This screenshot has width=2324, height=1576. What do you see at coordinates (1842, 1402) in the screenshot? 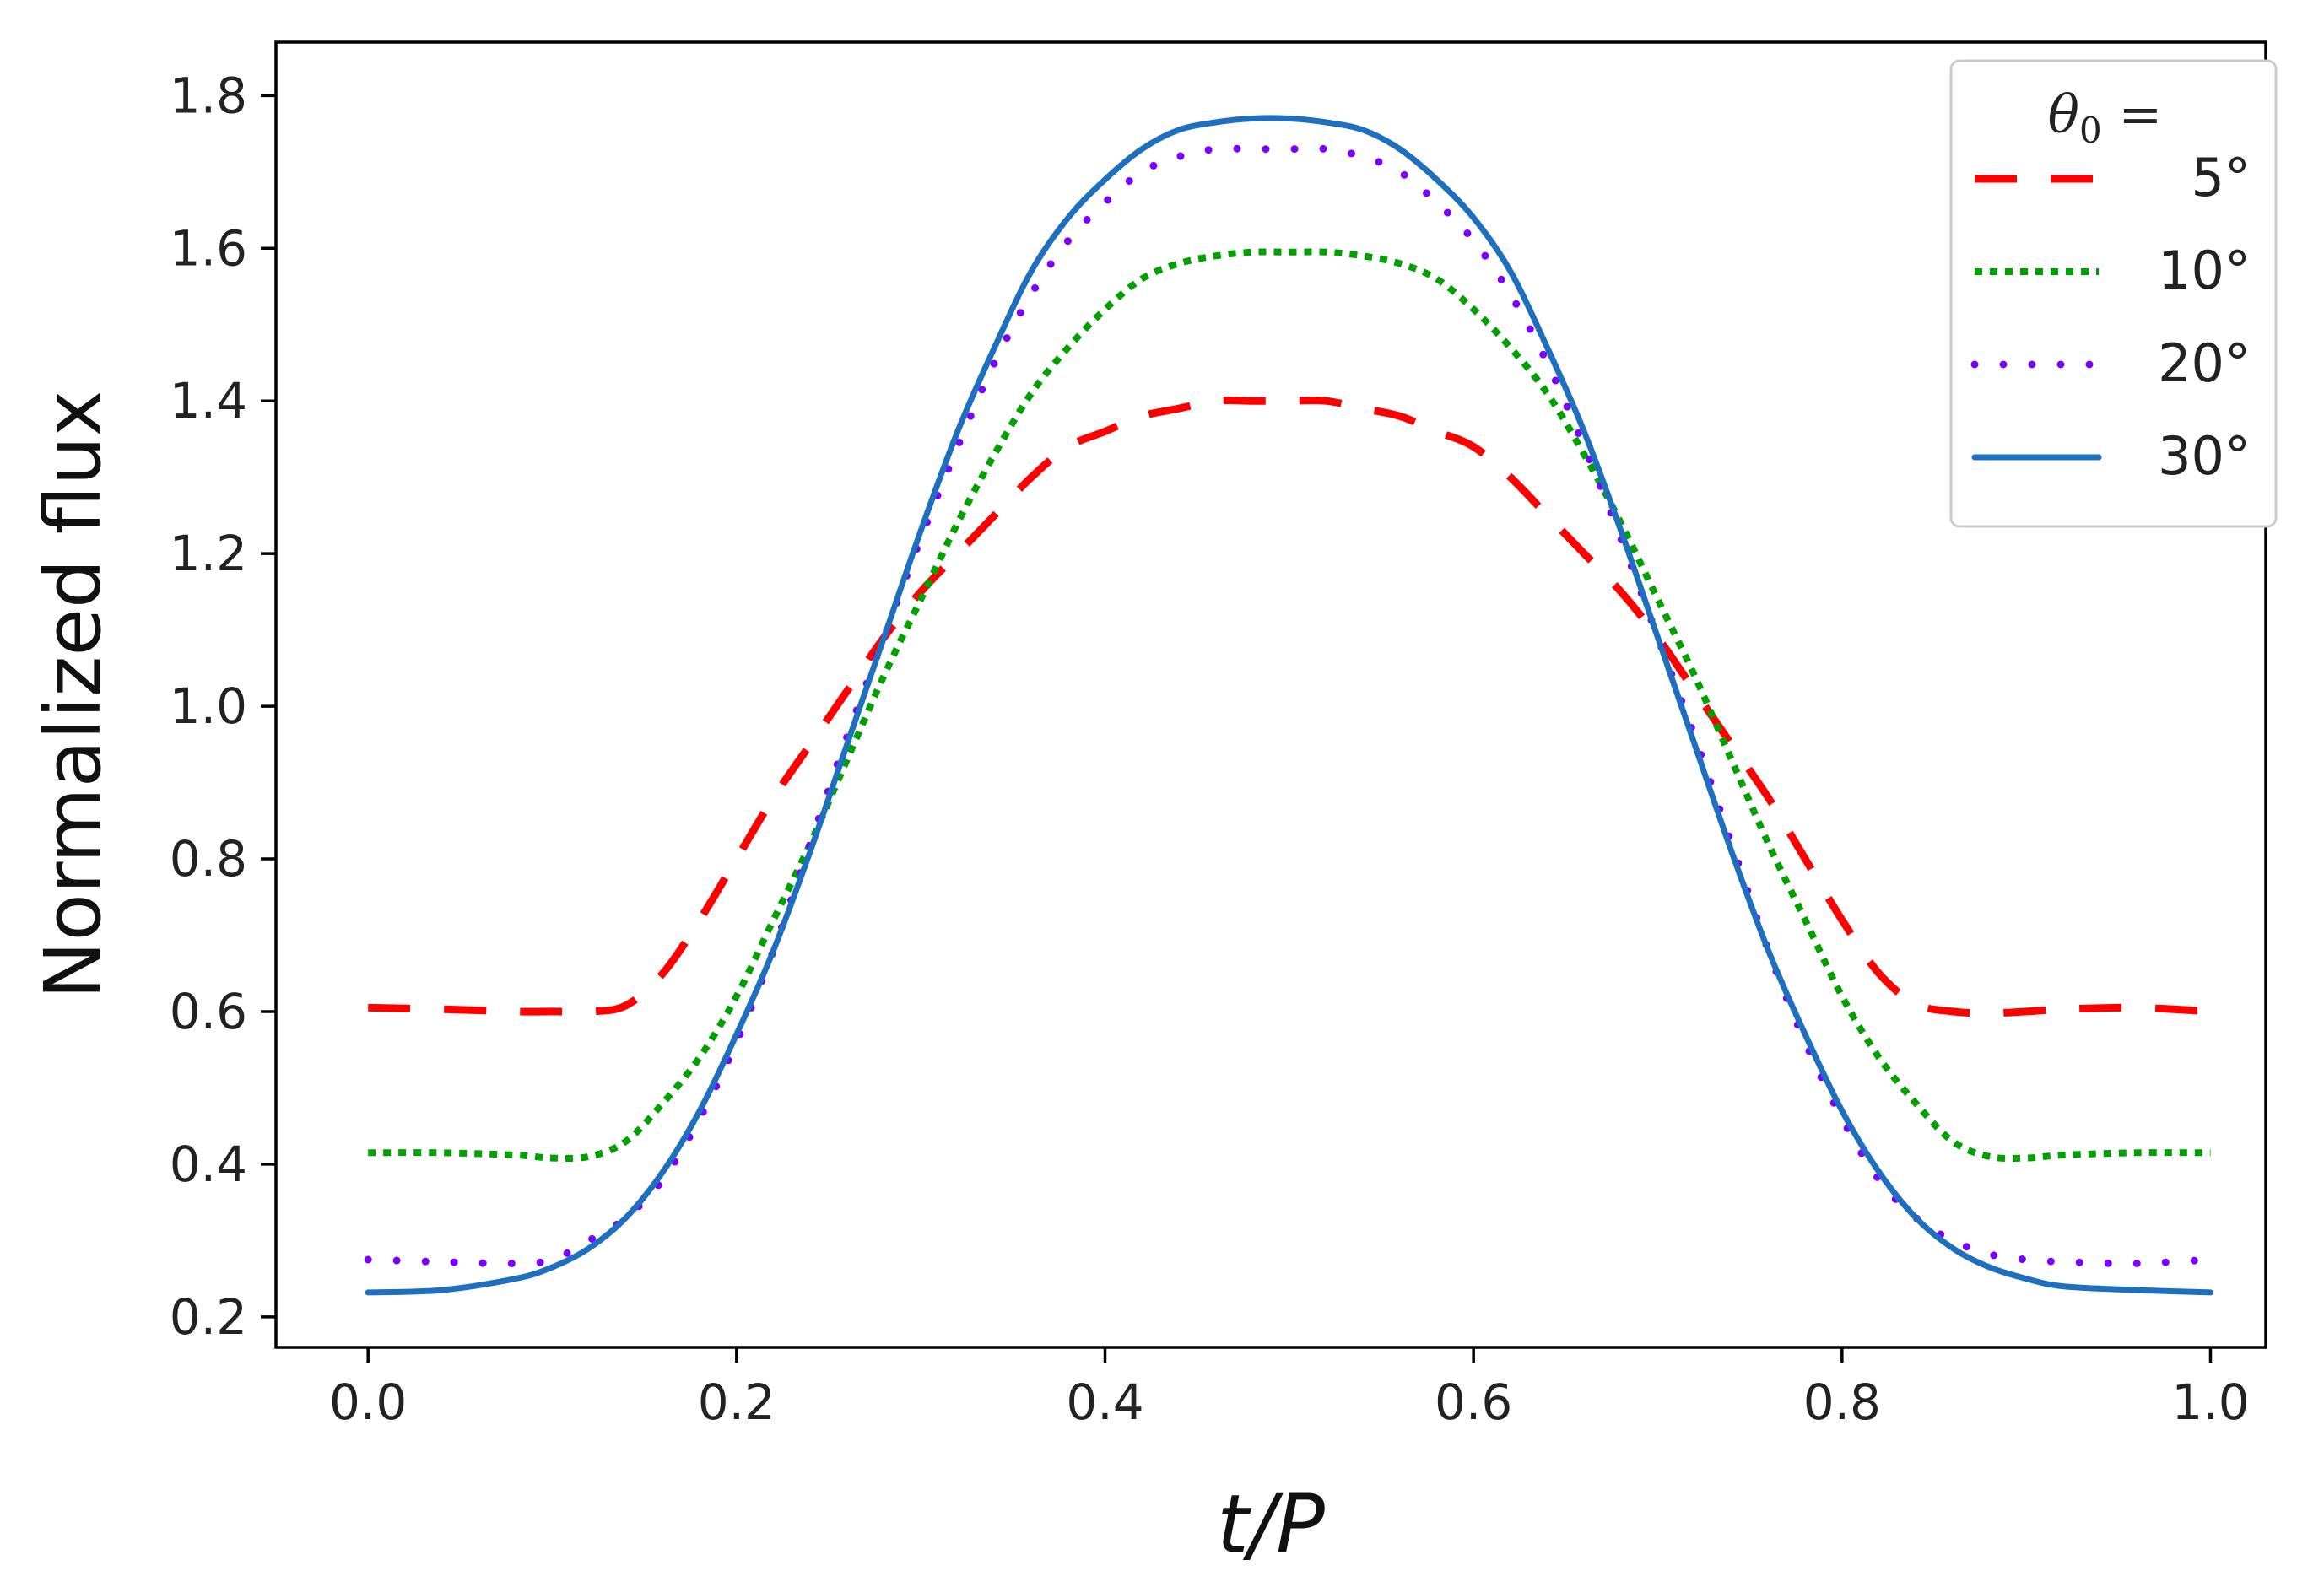
I see `x-tick-label: 0.8` at bounding box center [1842, 1402].